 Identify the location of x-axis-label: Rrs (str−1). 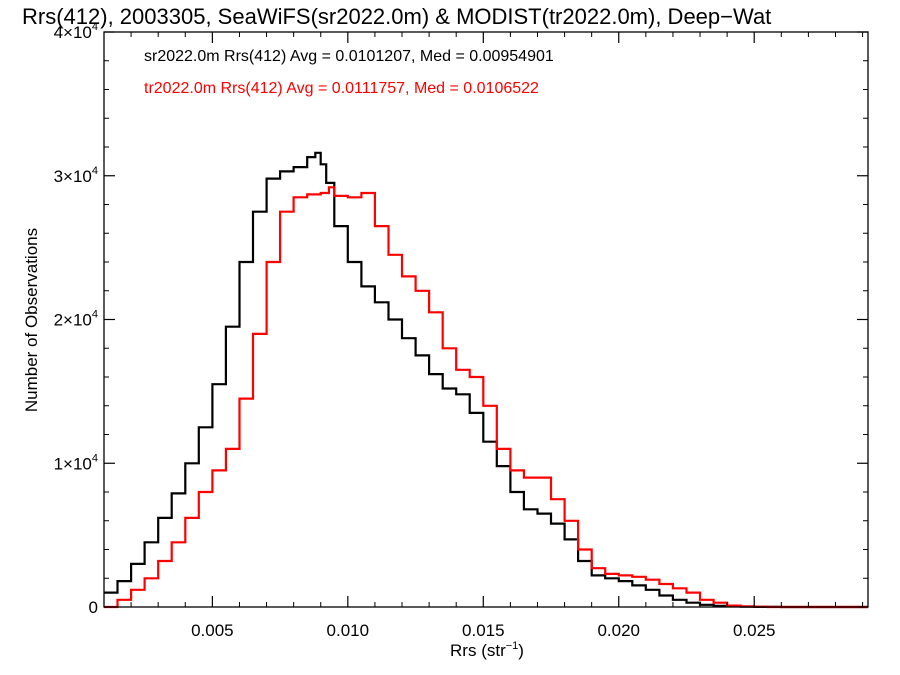
(487, 650).